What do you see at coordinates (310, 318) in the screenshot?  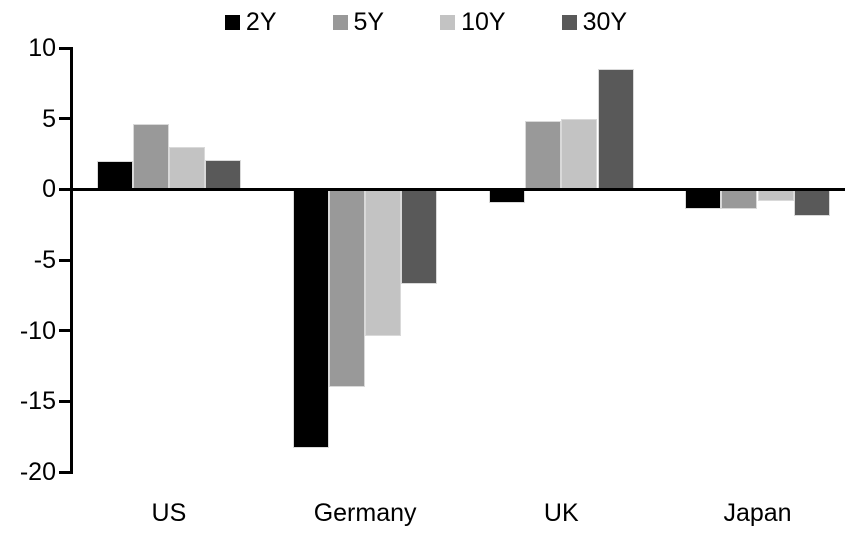 I see `bar-germany-2y` at bounding box center [310, 318].